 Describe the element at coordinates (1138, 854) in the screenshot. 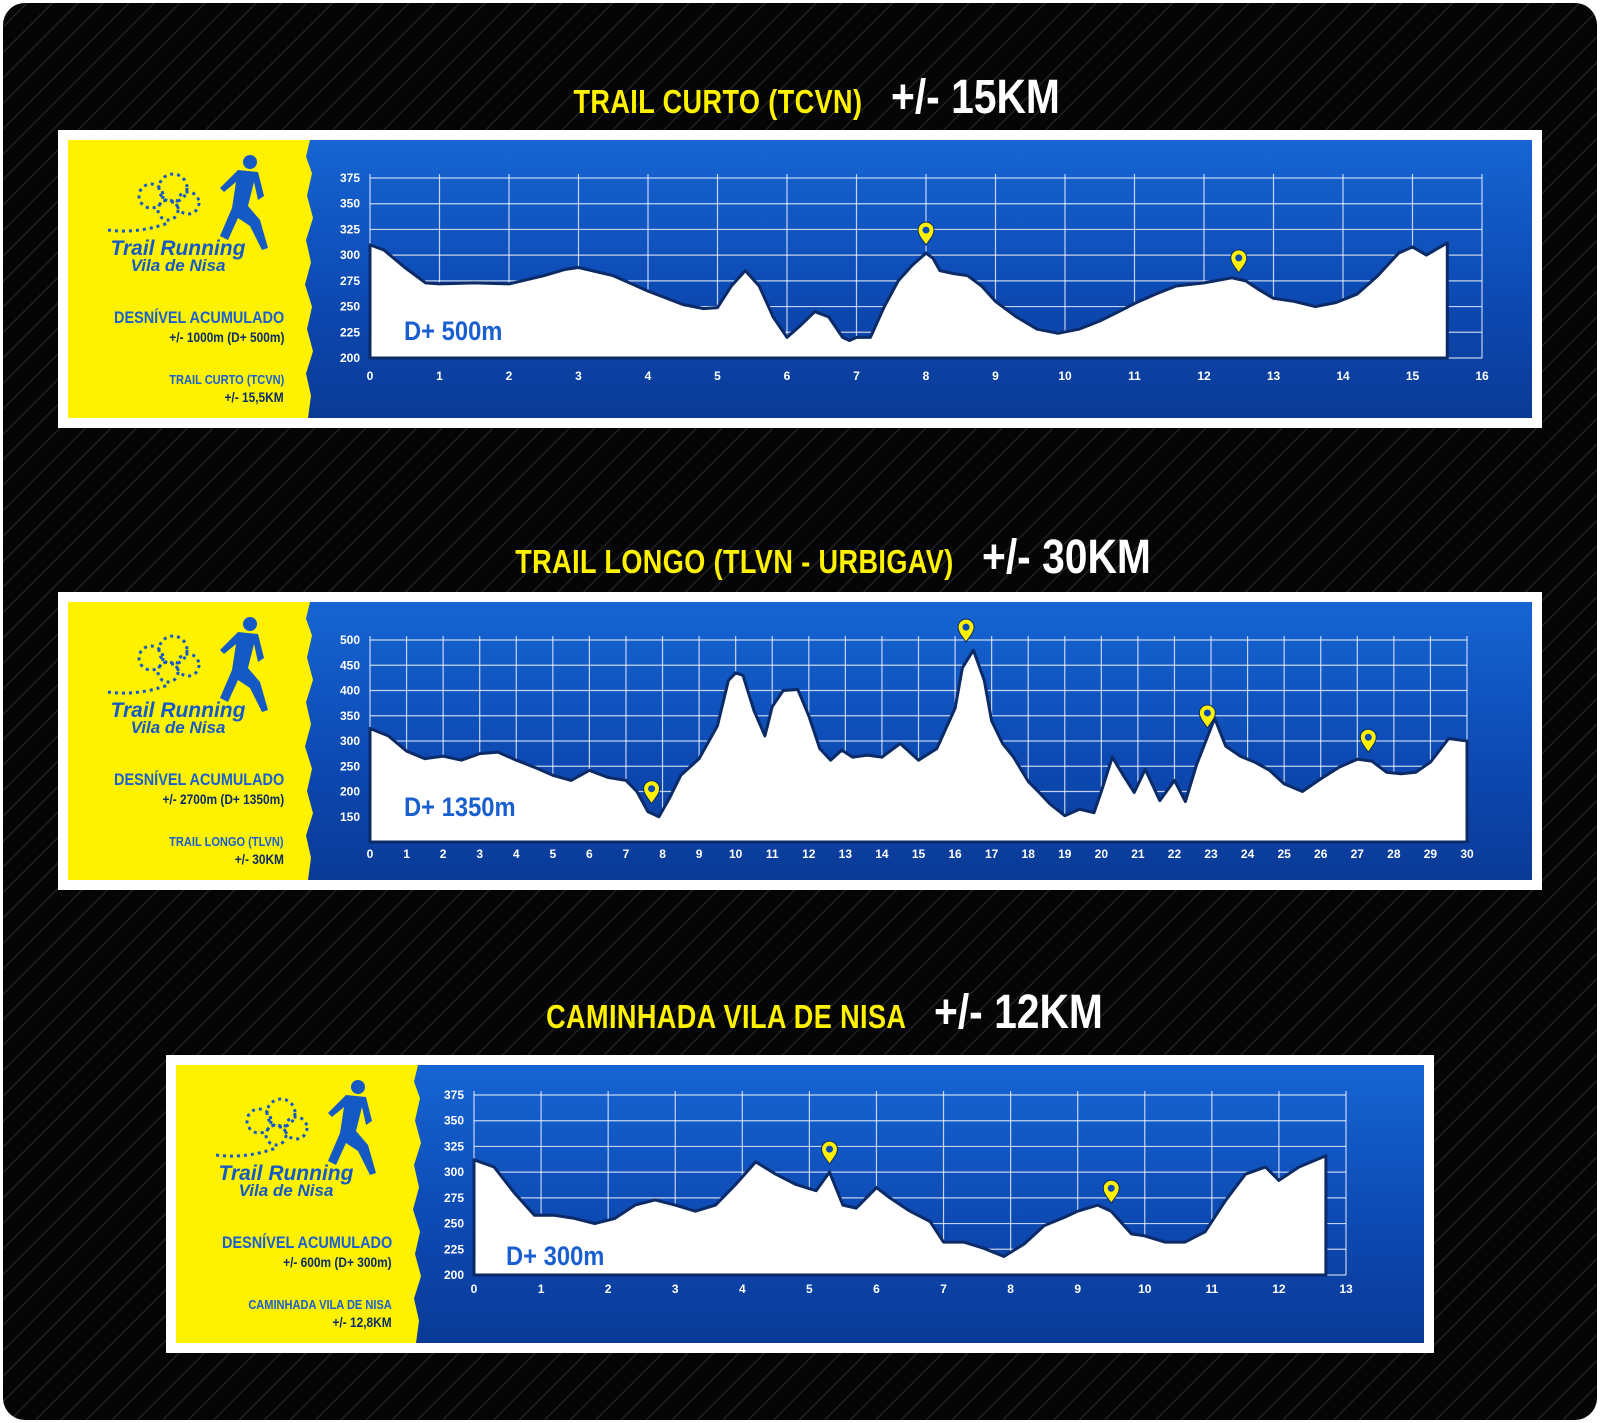

I see `x-tick-label: 21` at that location.